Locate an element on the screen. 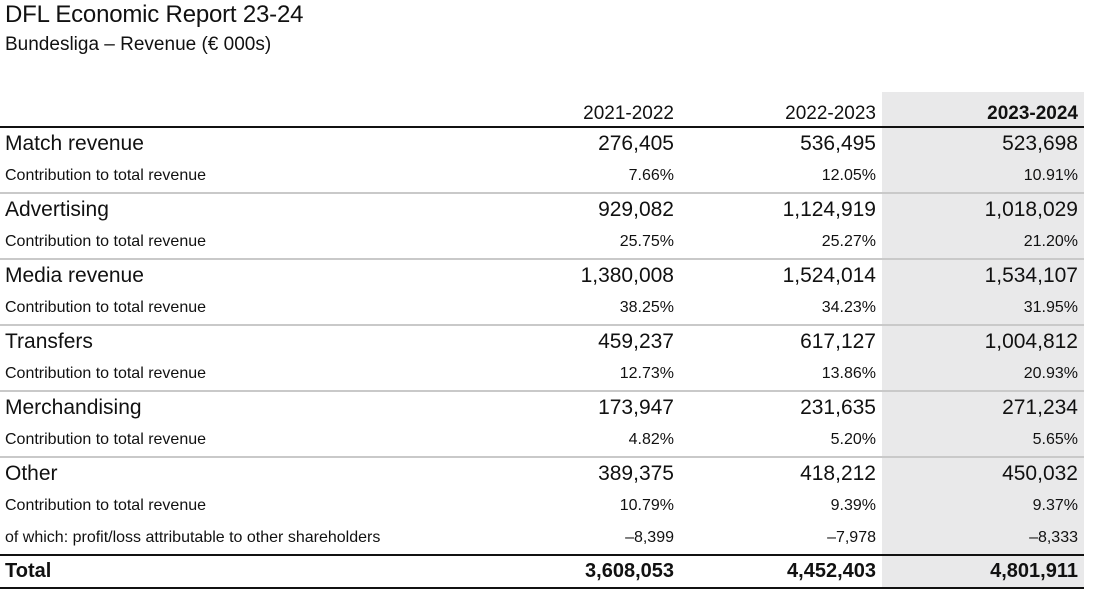 This screenshot has width=1096, height=604. value-cell: 25.75% is located at coordinates (579, 243).